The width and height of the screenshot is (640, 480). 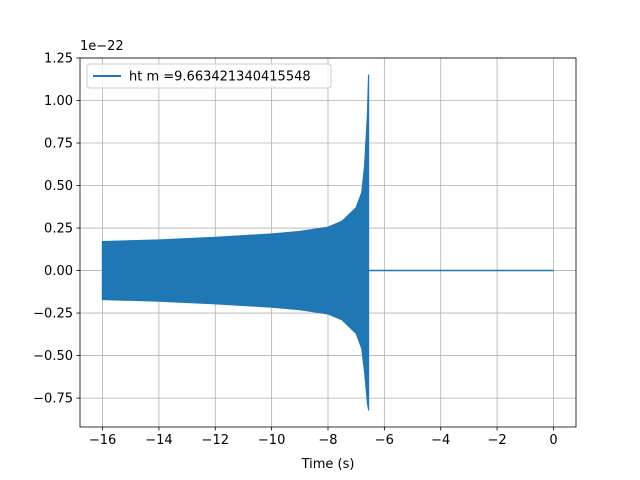 I want to click on x-tick-label: −14, so click(x=158, y=440).